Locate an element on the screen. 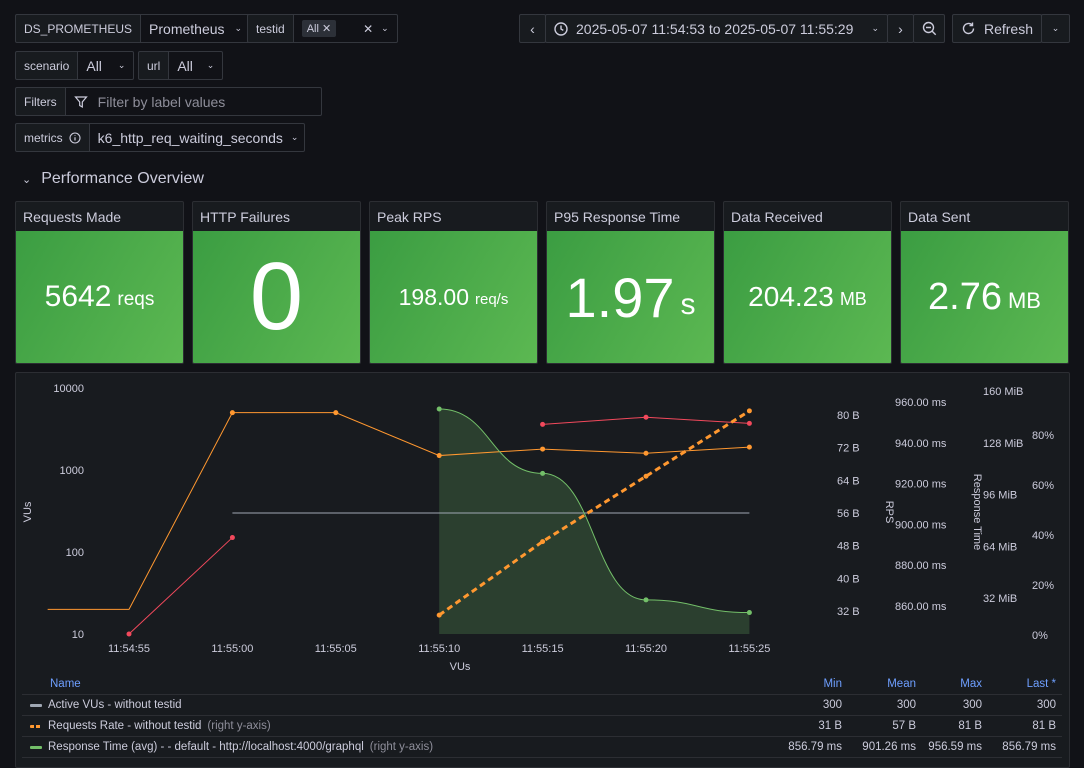 This screenshot has width=1084, height=768. ds-value: Prometheus is located at coordinates (187, 28).